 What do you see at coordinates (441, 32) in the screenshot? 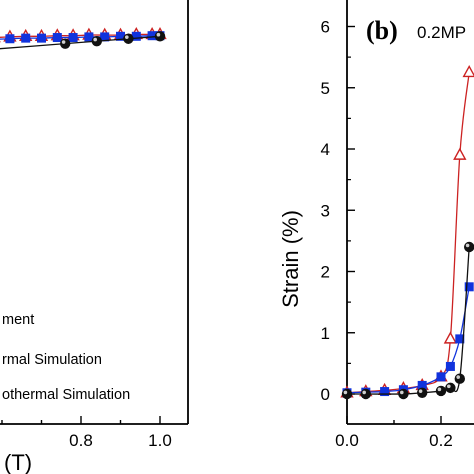
I see `panel-b-condition: 0.2MP` at bounding box center [441, 32].